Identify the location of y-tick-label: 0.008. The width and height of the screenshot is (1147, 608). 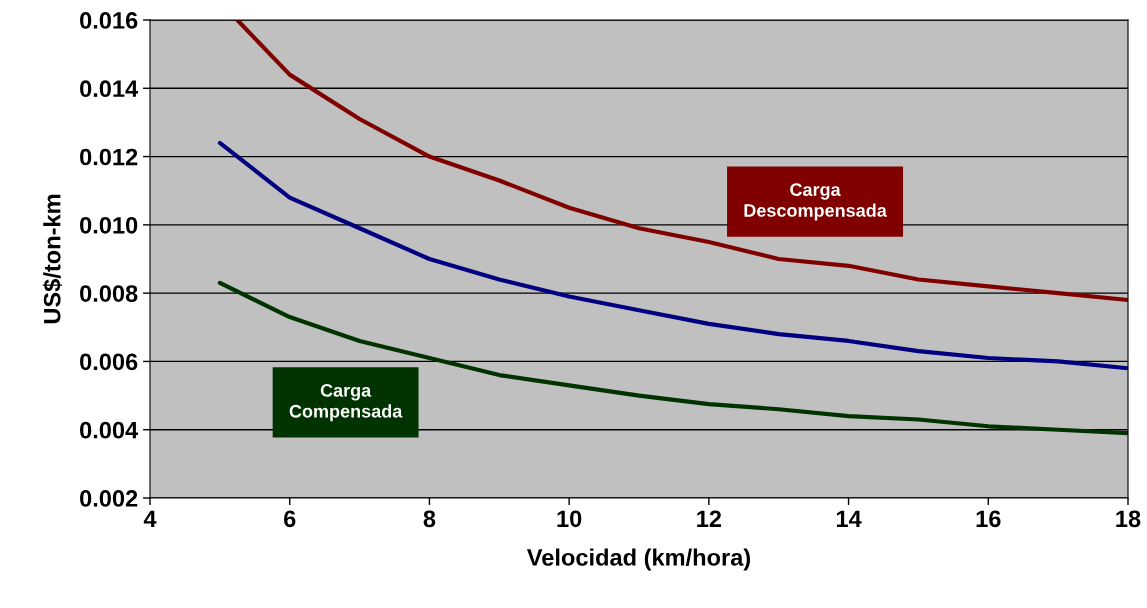
(109, 293).